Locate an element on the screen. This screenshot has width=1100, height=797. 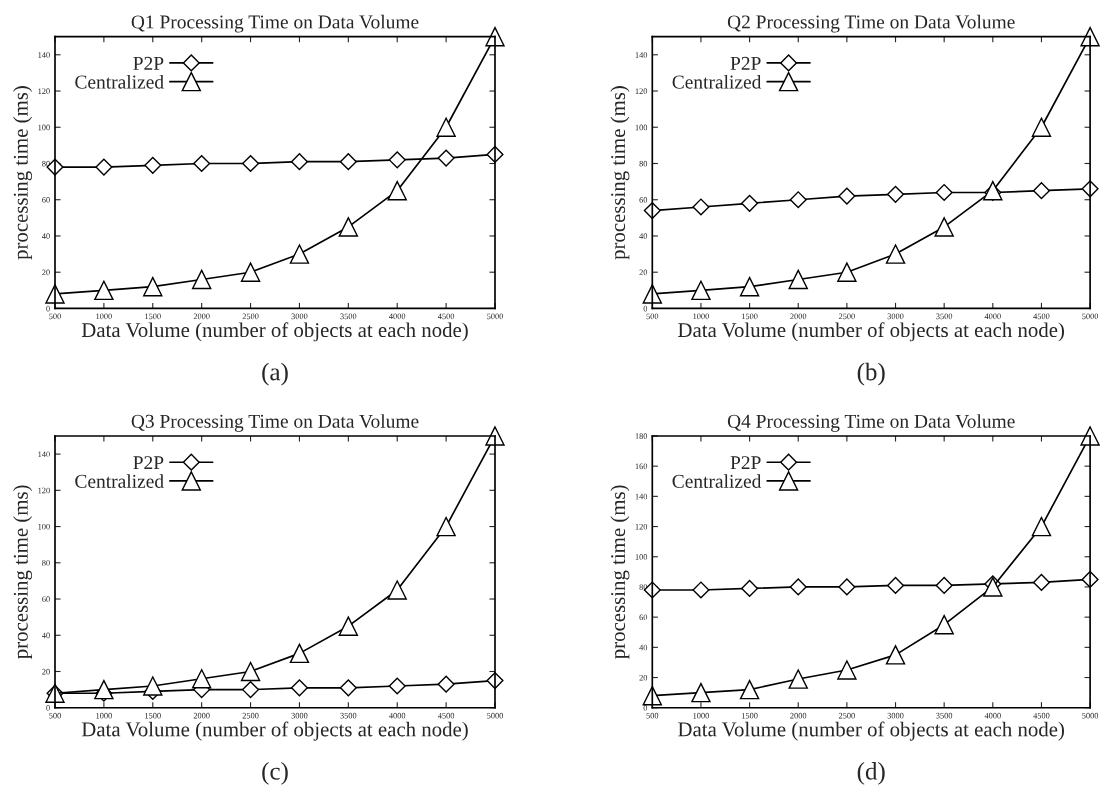
y-tick-label: 160 is located at coordinates (641, 466).